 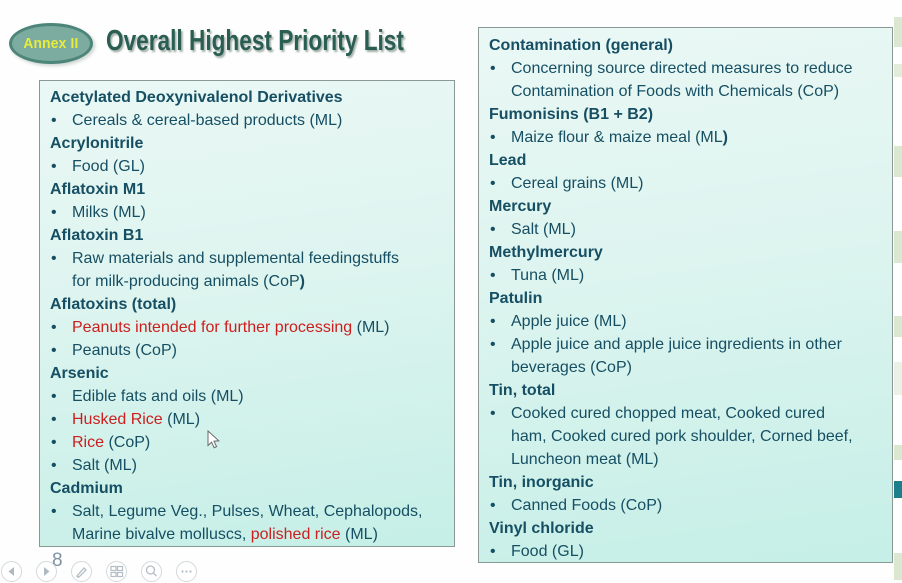 I want to click on pen-button, so click(x=81, y=571).